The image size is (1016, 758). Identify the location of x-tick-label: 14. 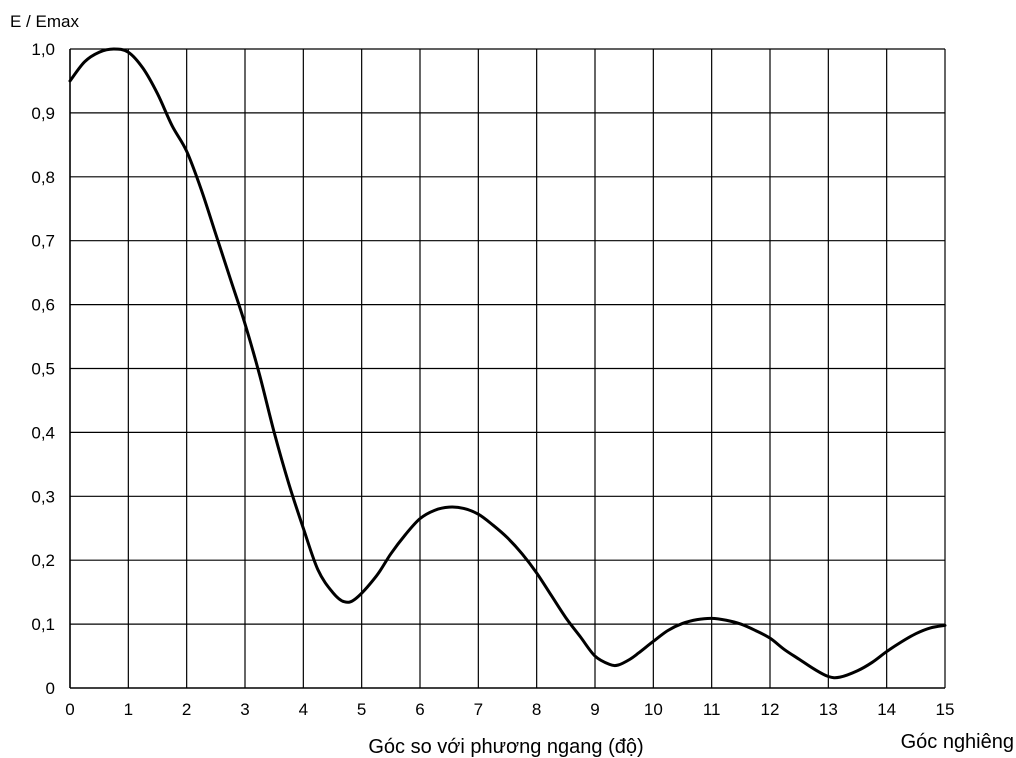
(886, 709).